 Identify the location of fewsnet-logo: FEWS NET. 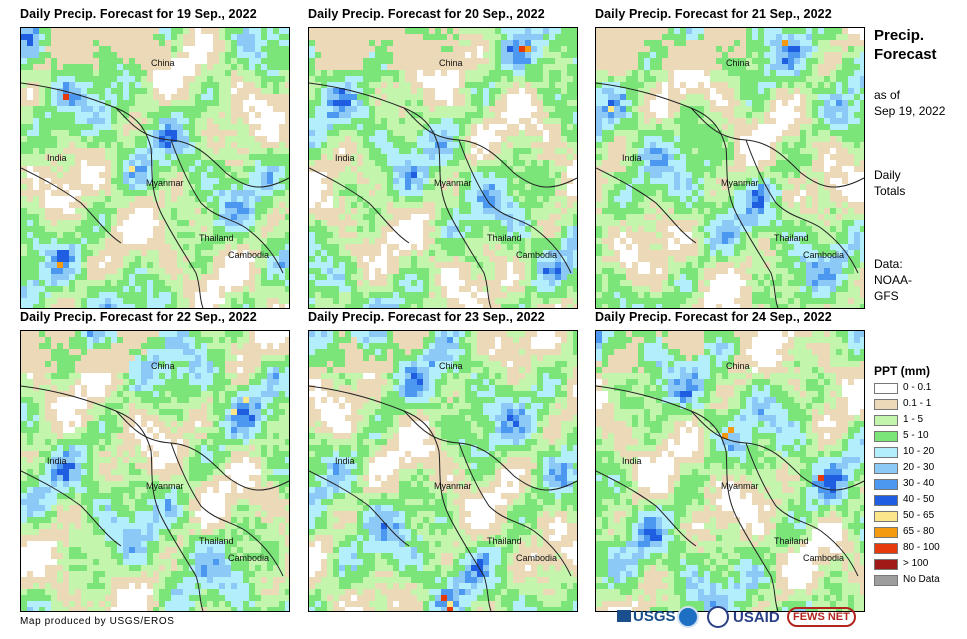
(821, 617).